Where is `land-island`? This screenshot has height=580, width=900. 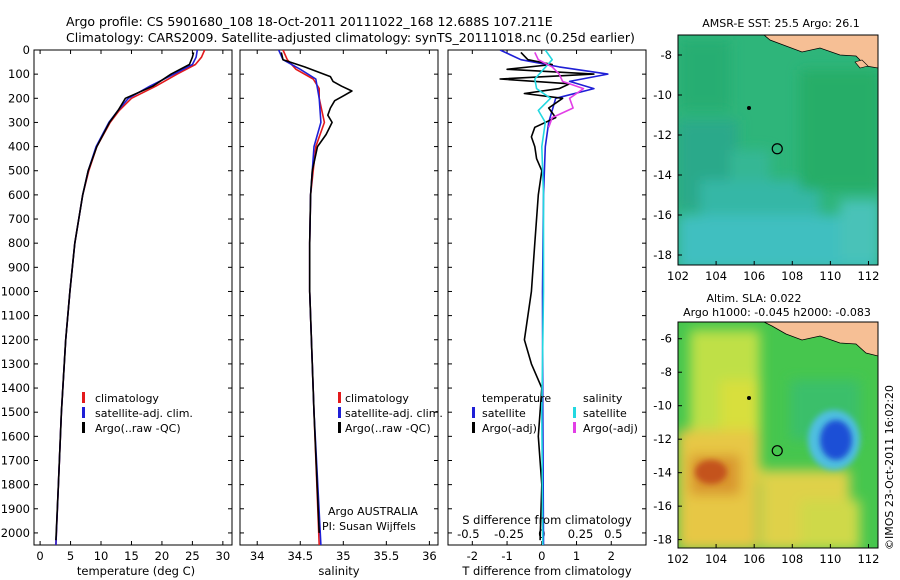 land-island is located at coordinates (861, 64).